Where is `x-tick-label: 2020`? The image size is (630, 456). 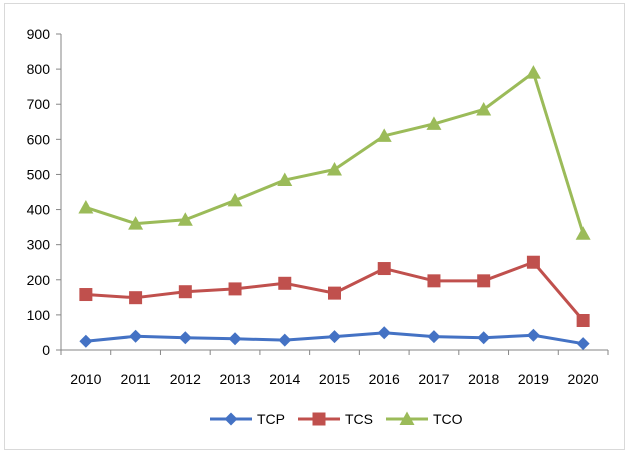
x-tick-label: 2020 is located at coordinates (583, 379).